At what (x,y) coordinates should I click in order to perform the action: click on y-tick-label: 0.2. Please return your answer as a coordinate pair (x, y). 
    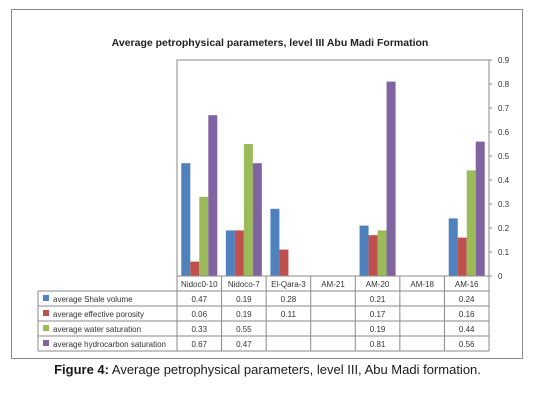
    Looking at the image, I should click on (504, 228).